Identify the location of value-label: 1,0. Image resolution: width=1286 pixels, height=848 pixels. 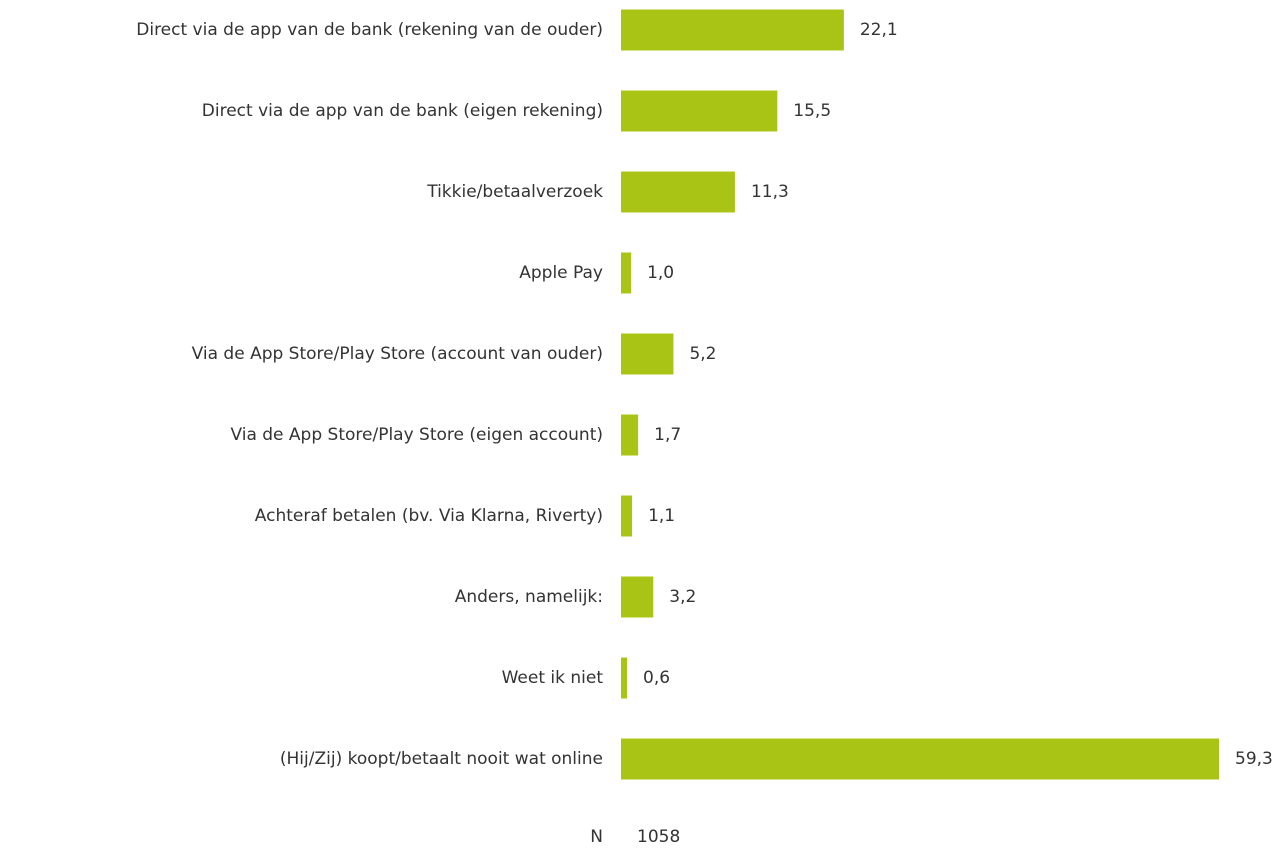
(660, 273).